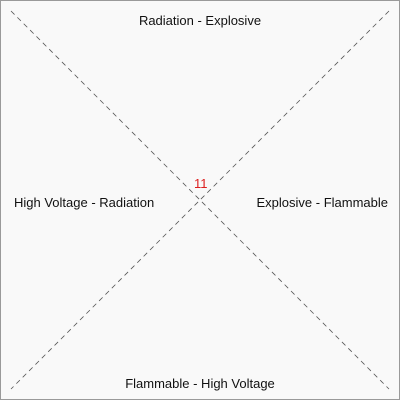  What do you see at coordinates (200, 20) in the screenshot?
I see `region-top-label: Radiation - Explosive` at bounding box center [200, 20].